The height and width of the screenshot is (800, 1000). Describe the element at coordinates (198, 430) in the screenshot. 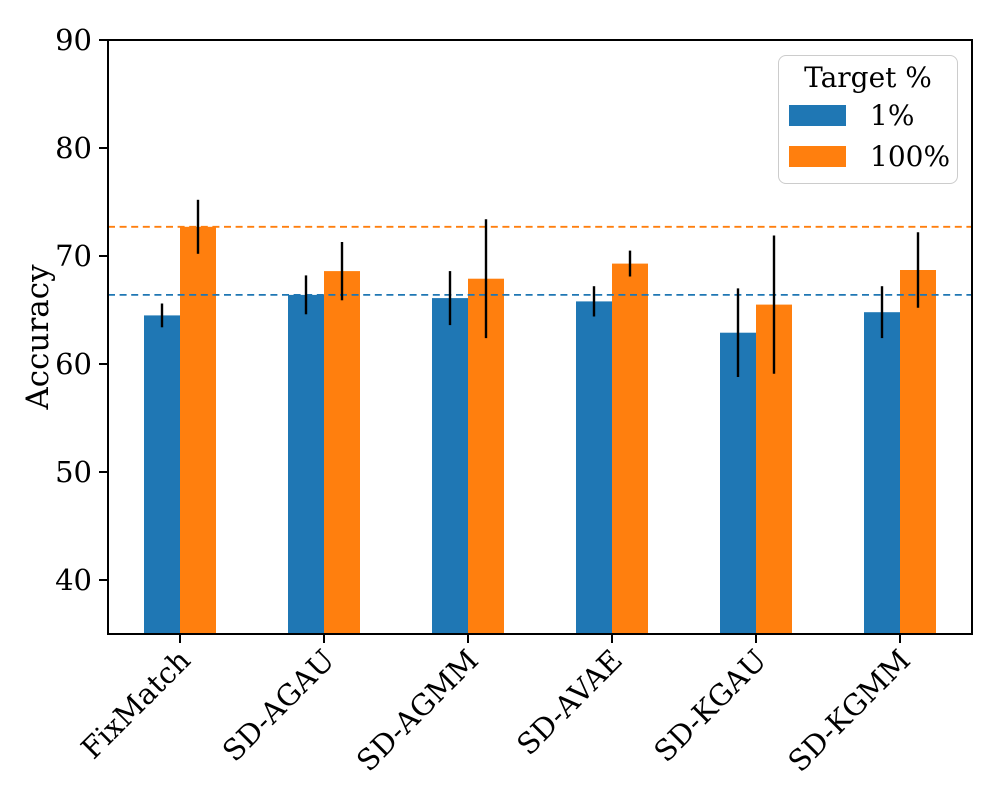

I see `bar-100%-FixMatch` at that location.